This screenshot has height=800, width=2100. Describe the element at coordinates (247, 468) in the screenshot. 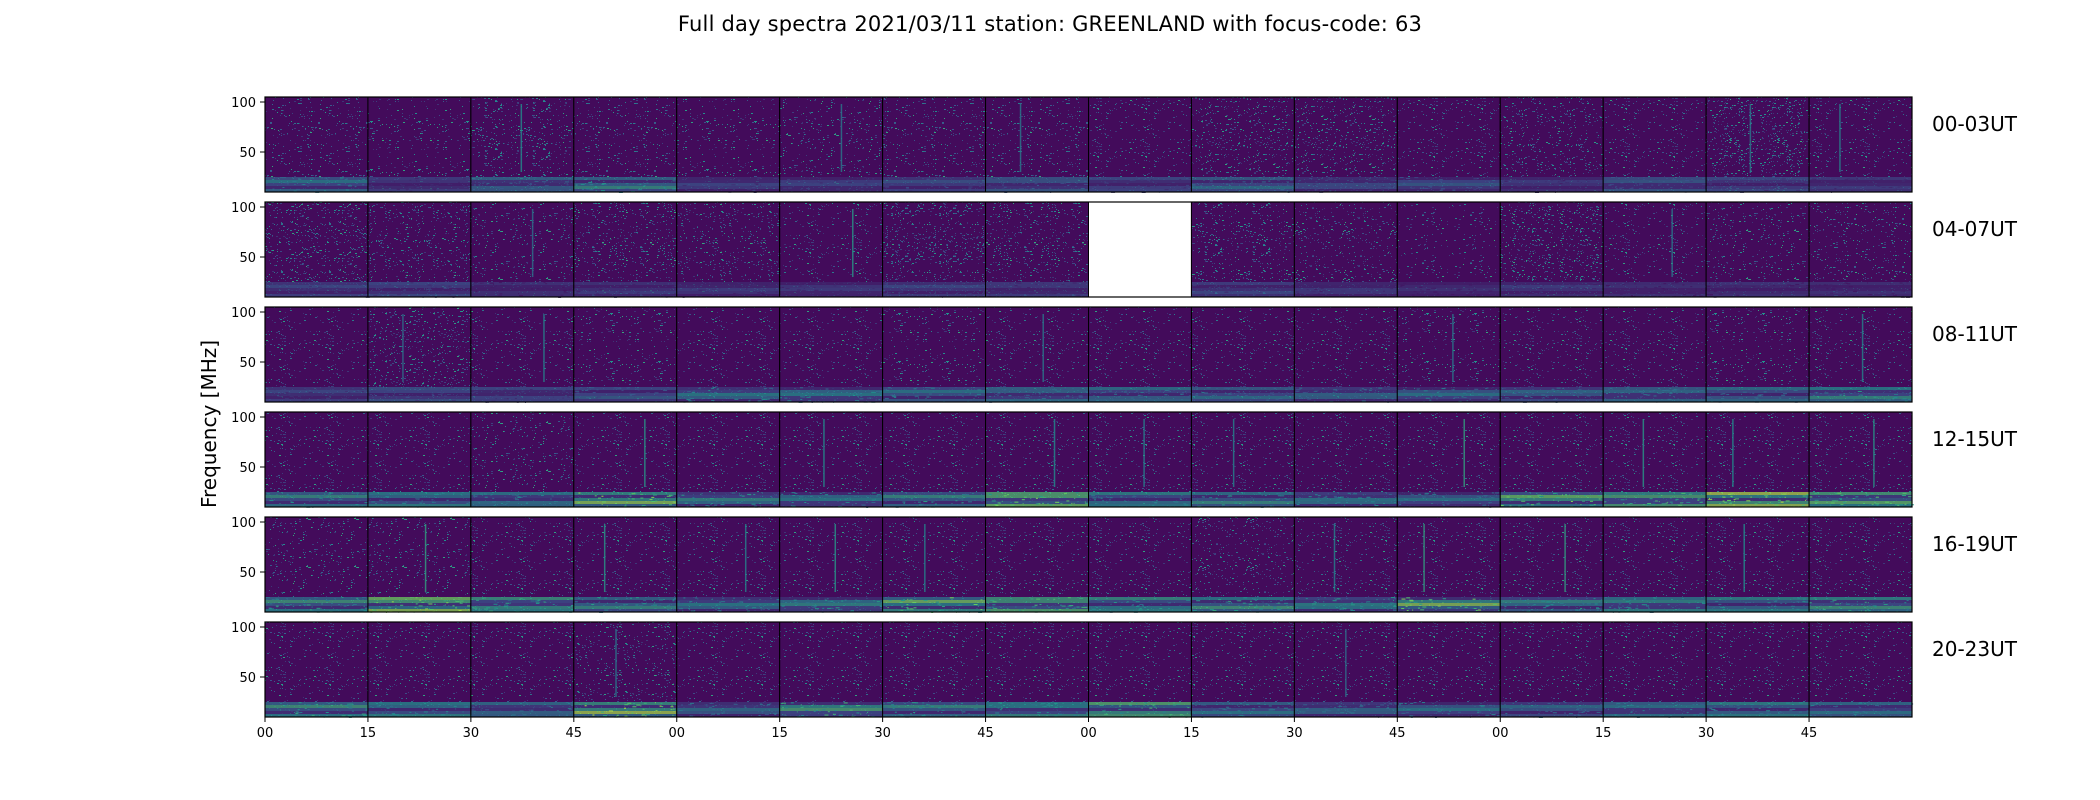

I see `y-tick-label: 50` at that location.